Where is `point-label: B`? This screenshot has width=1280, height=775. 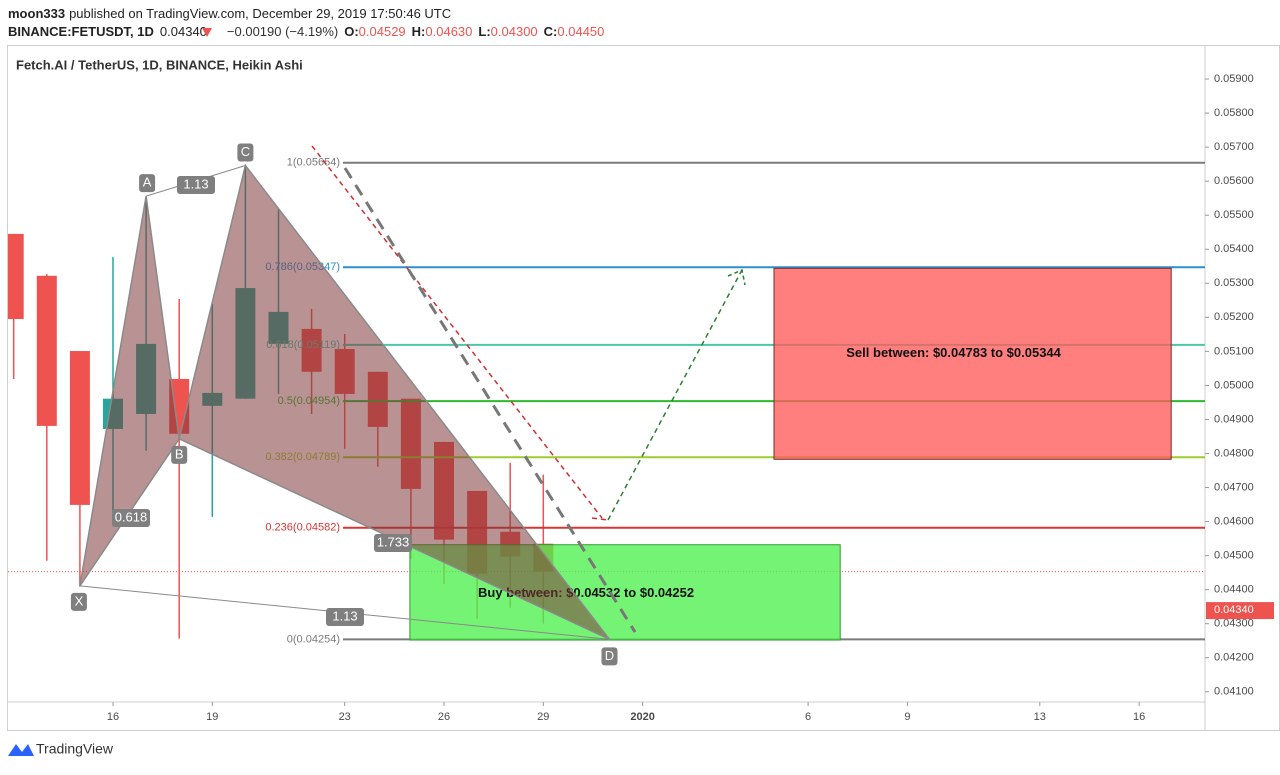
point-label: B is located at coordinates (179, 453).